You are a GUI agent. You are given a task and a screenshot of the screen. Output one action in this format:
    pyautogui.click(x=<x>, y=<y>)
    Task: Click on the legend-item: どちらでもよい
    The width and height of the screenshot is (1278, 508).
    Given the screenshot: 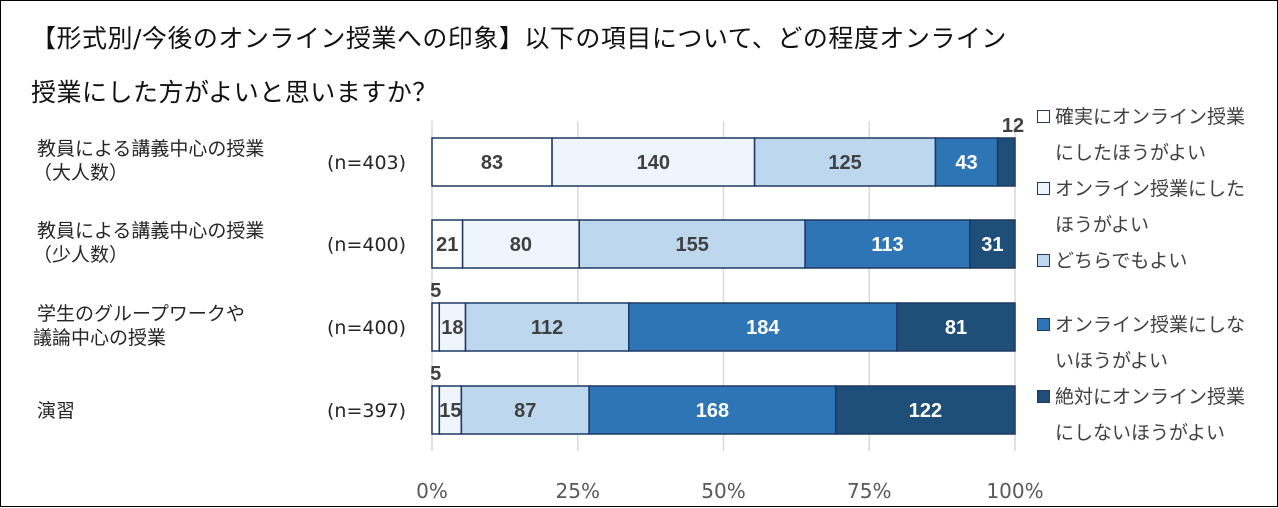 What is the action you would take?
    pyautogui.click(x=1155, y=261)
    